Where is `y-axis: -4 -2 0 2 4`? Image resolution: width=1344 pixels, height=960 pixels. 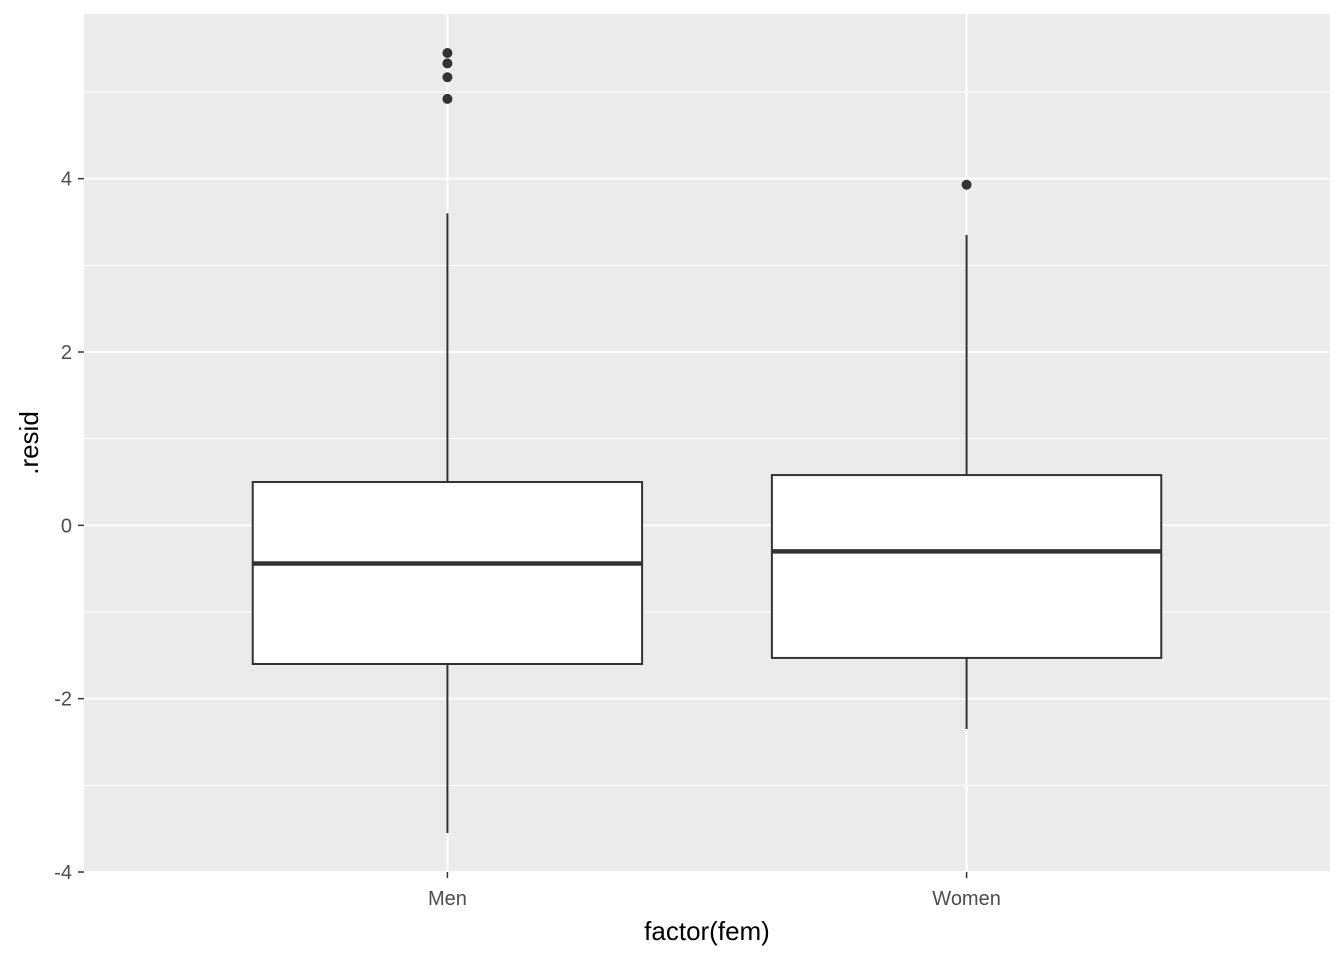 y-axis: -4 -2 0 2 4 is located at coordinates (69, 526).